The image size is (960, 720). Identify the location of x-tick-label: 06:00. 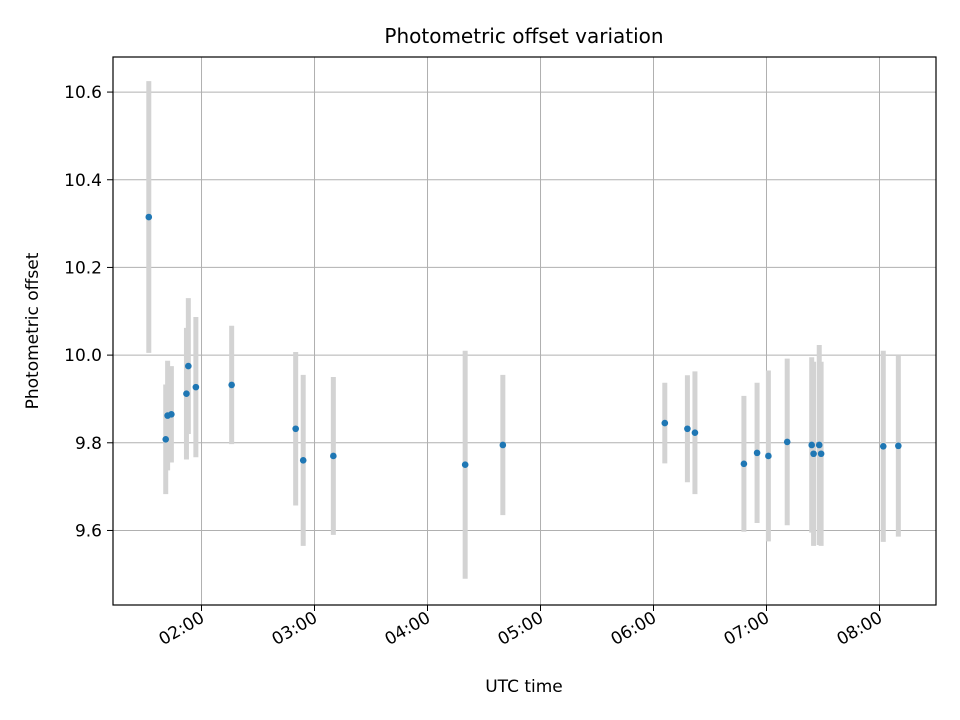
(634, 629).